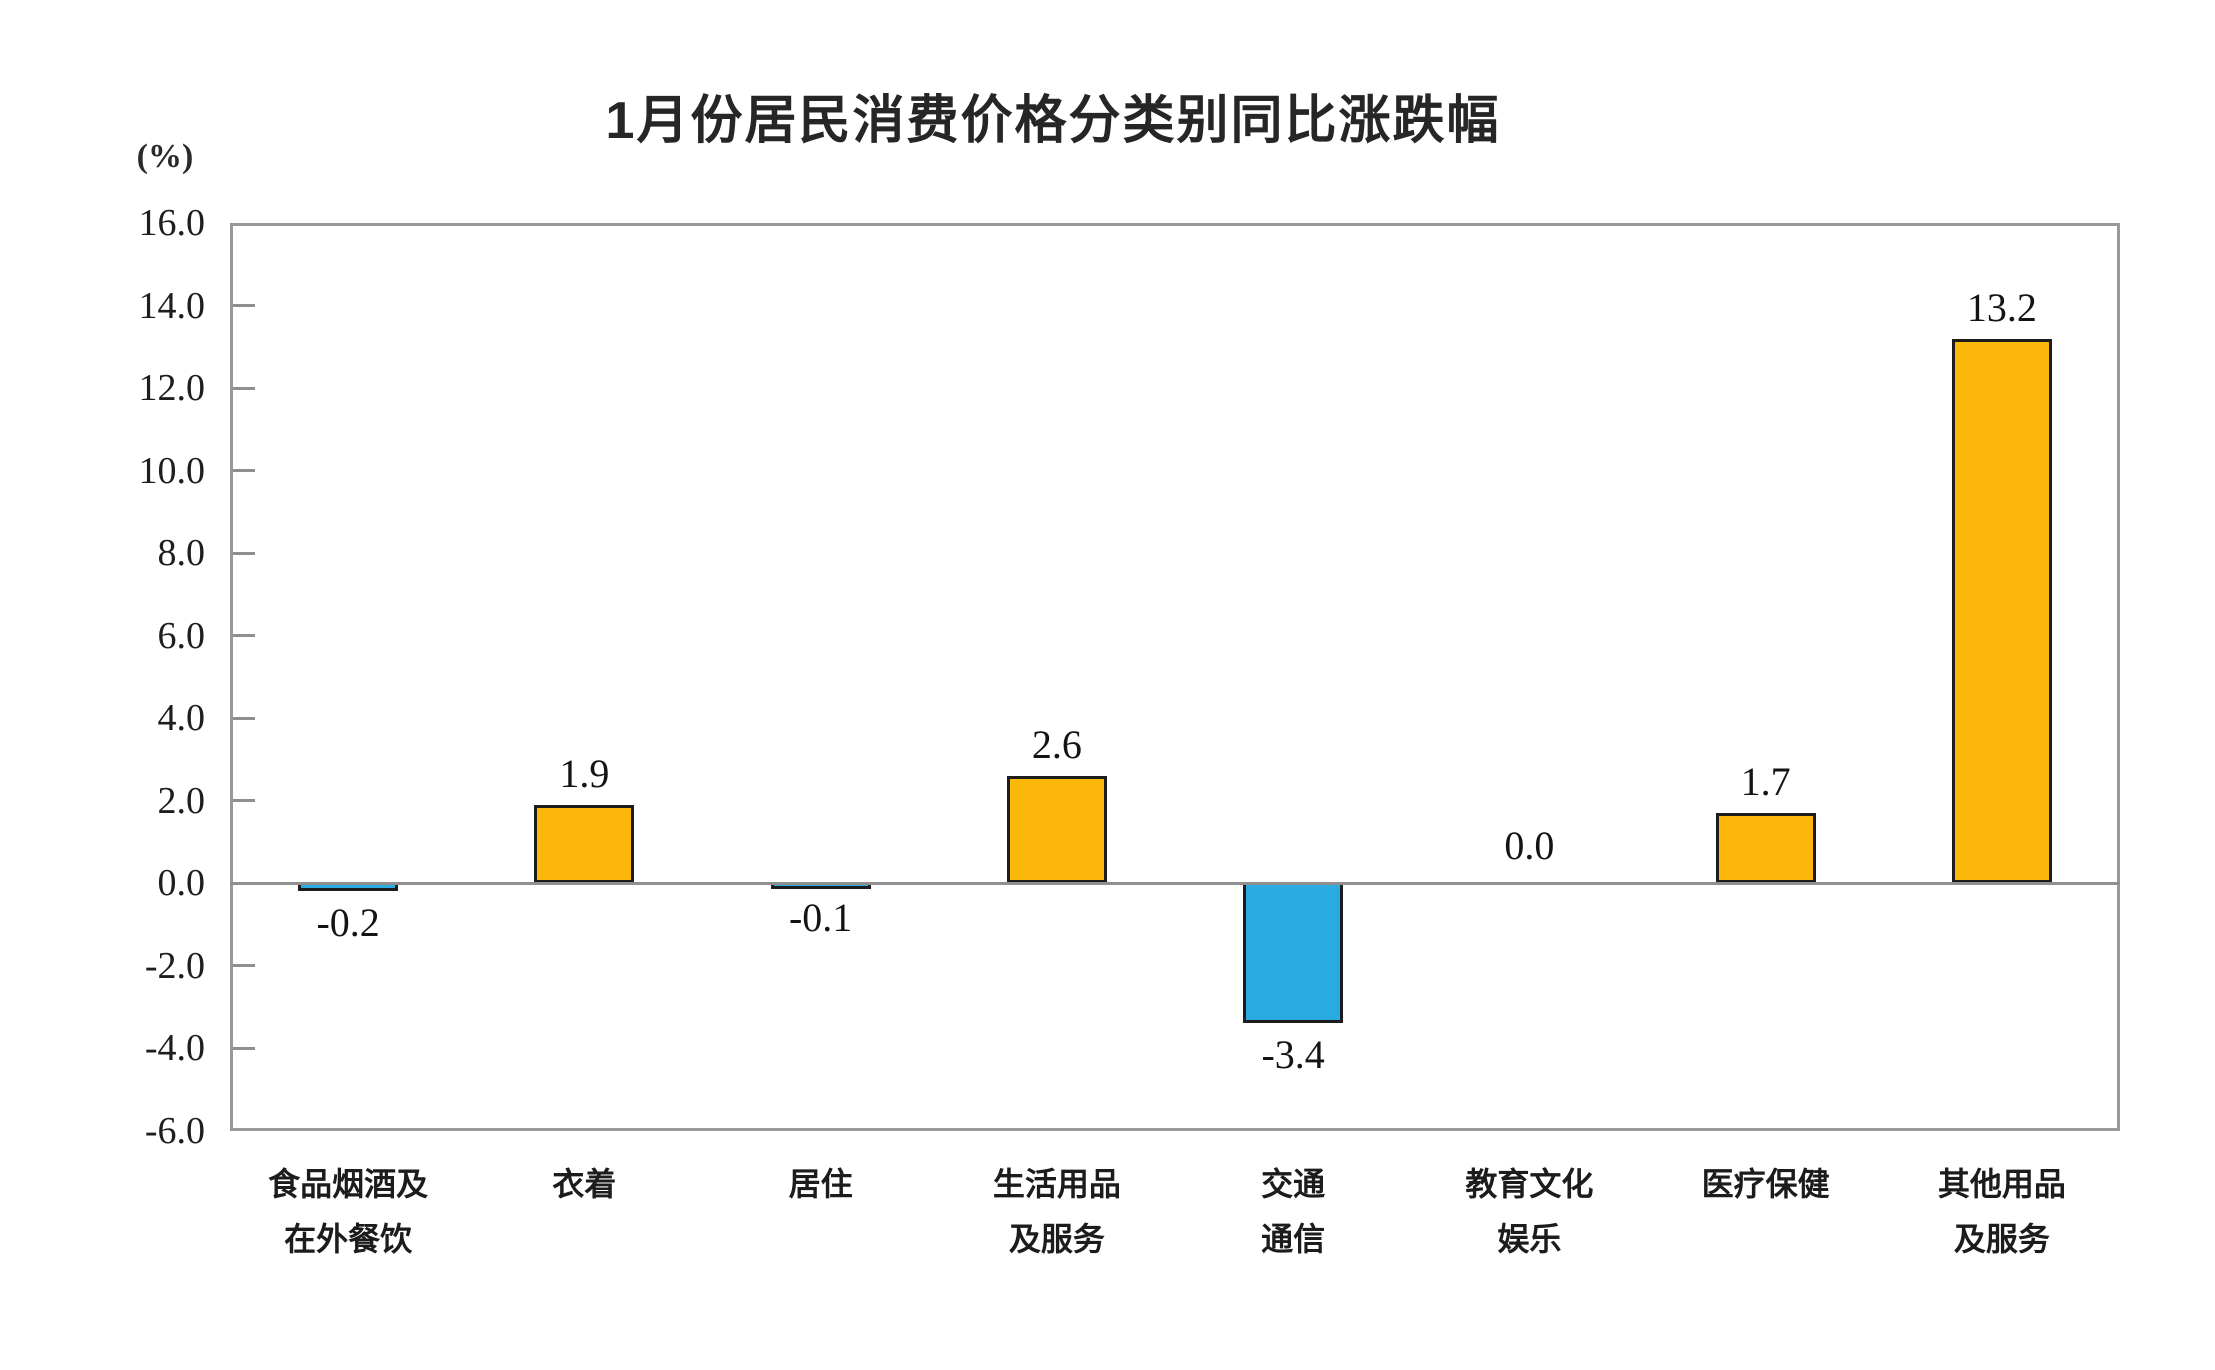  Describe the element at coordinates (1293, 1211) in the screenshot. I see `x-axis-category-label: 交通 通信` at that location.